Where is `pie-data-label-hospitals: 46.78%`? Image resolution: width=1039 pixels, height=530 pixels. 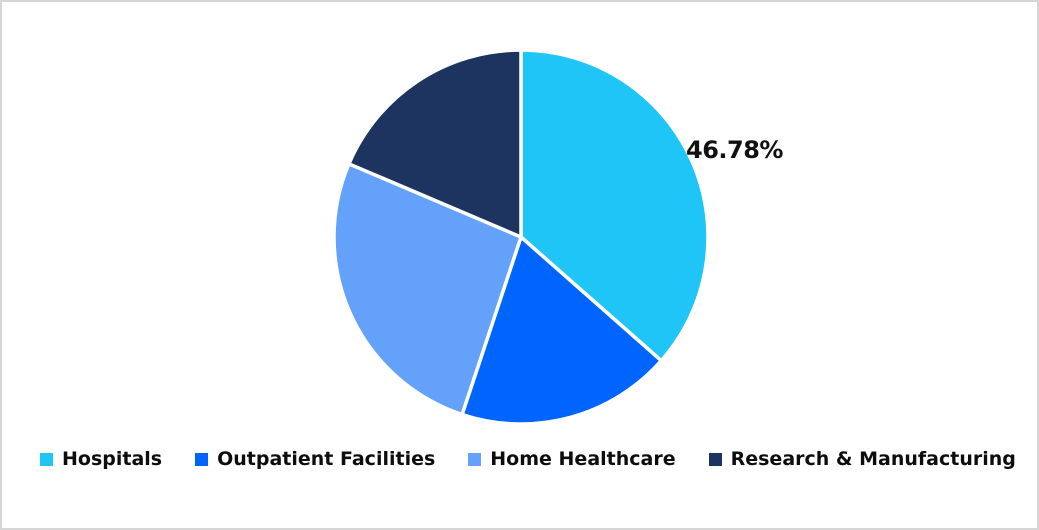 pie-data-label-hospitals: 46.78% is located at coordinates (734, 150).